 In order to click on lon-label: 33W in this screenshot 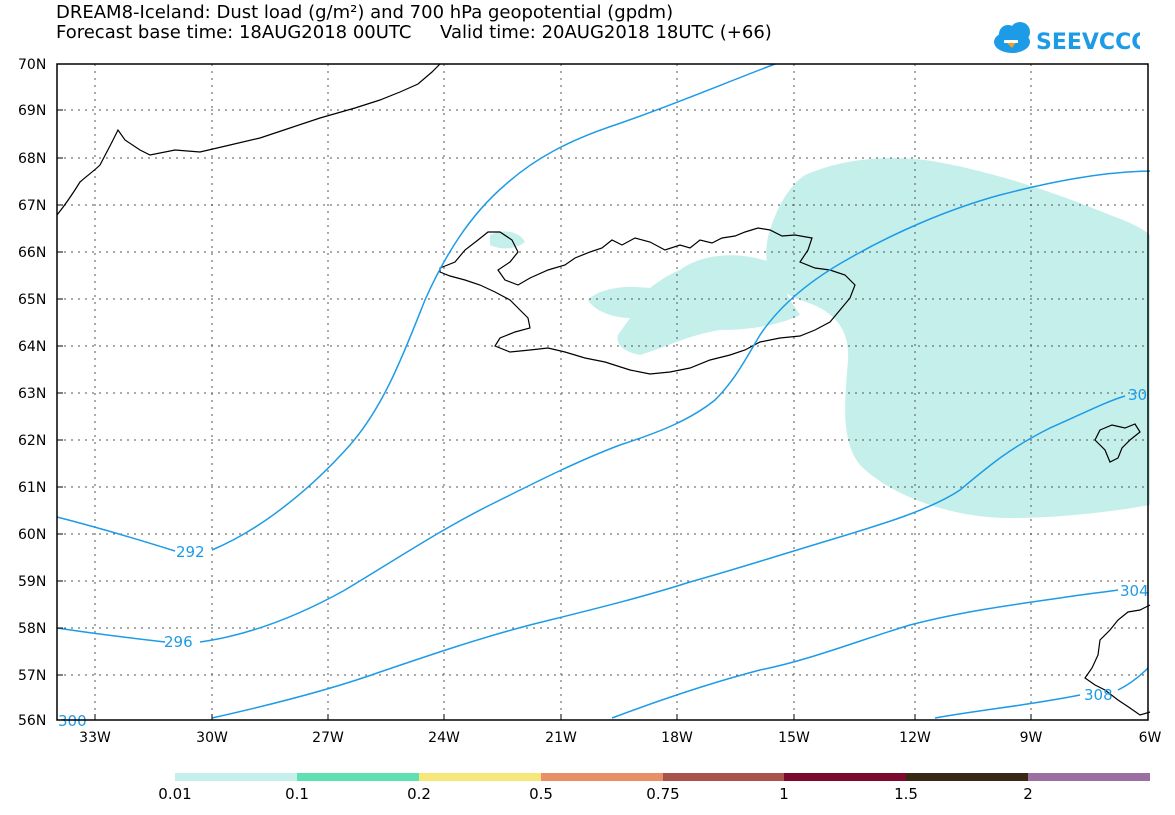, I will do `click(95, 738)`.